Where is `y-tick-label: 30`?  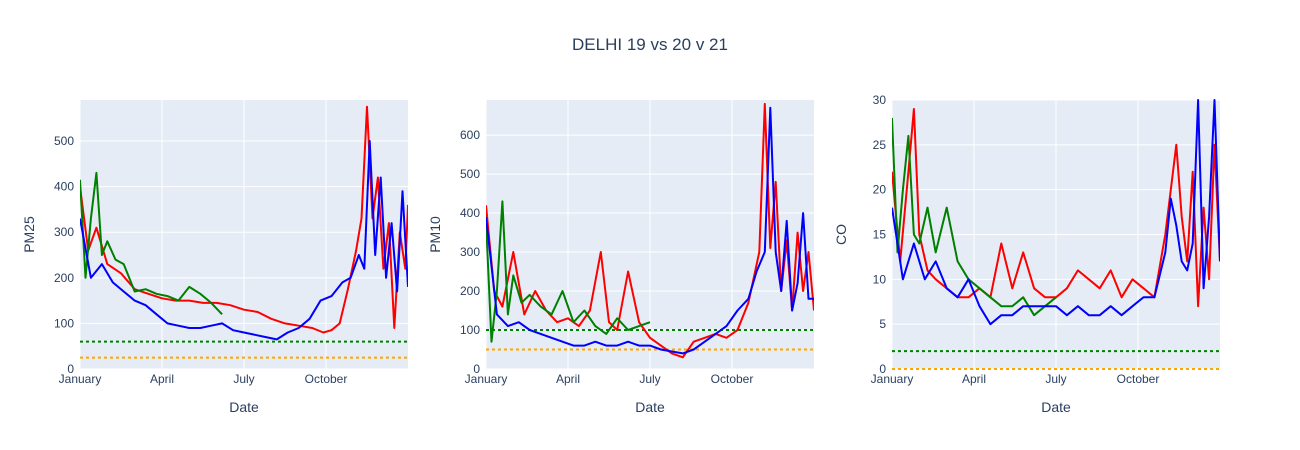 y-tick-label: 30 is located at coordinates (880, 100).